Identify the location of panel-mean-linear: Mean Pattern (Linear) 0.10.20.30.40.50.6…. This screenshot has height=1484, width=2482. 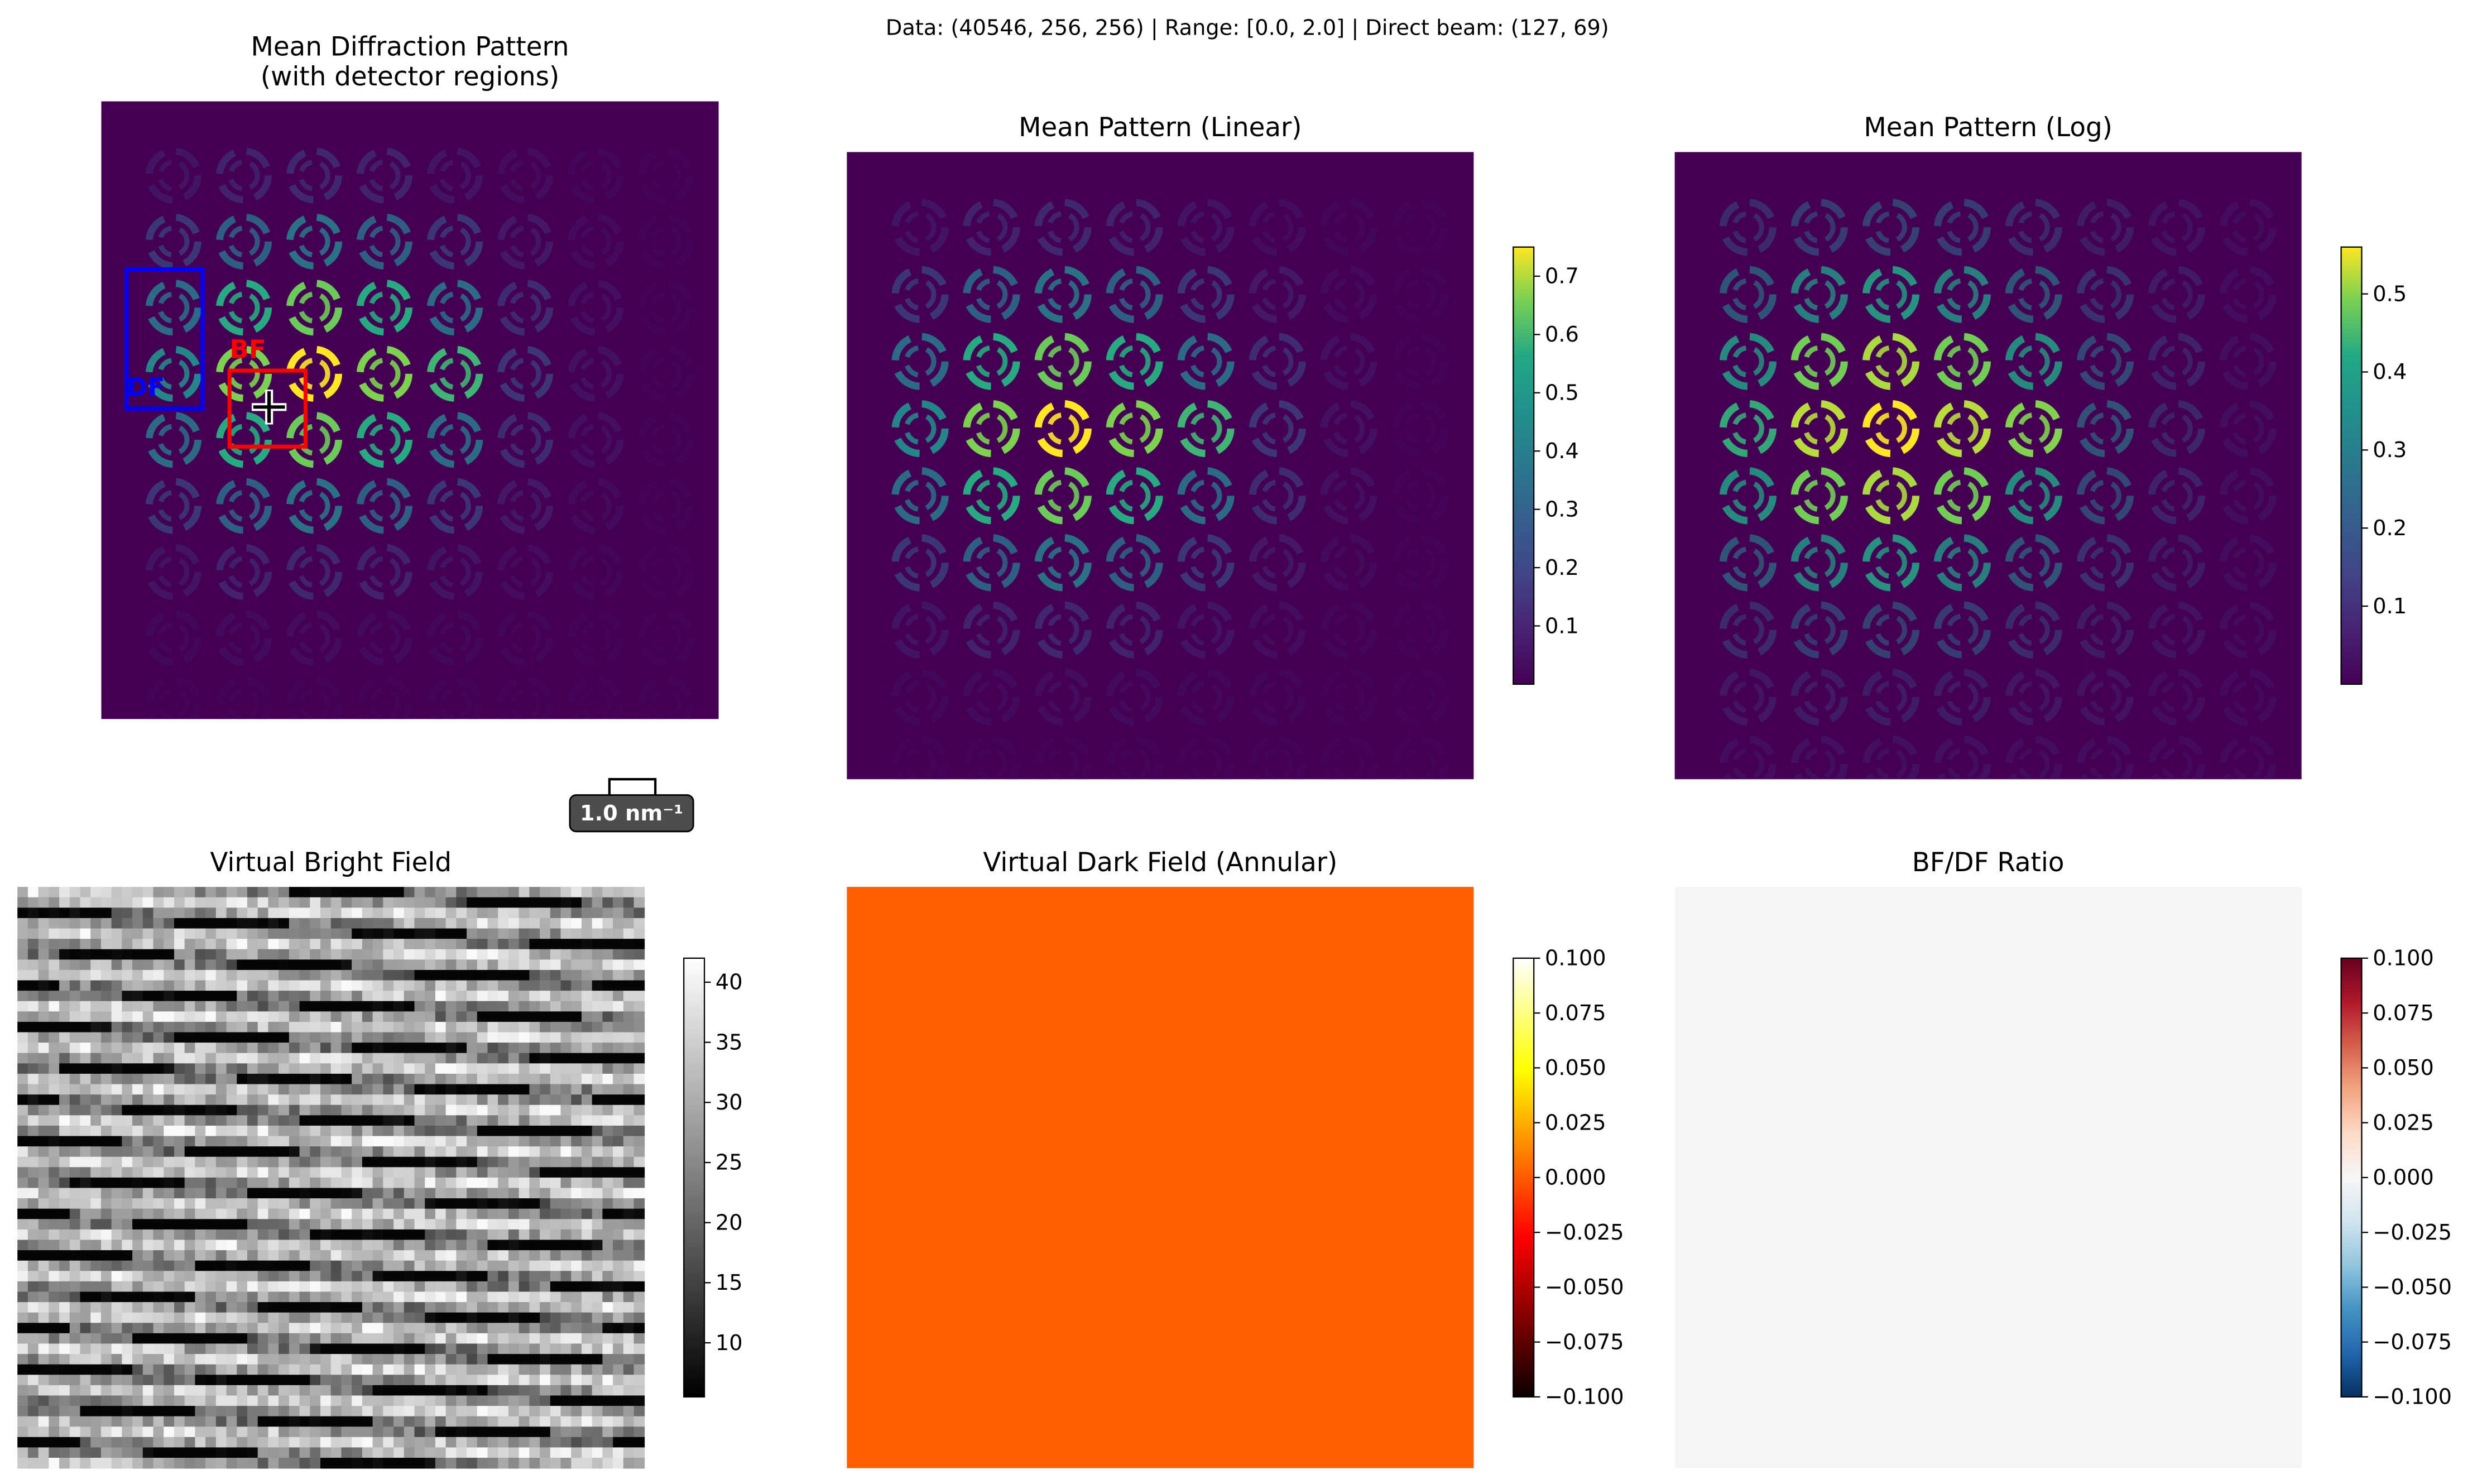
(1213, 447).